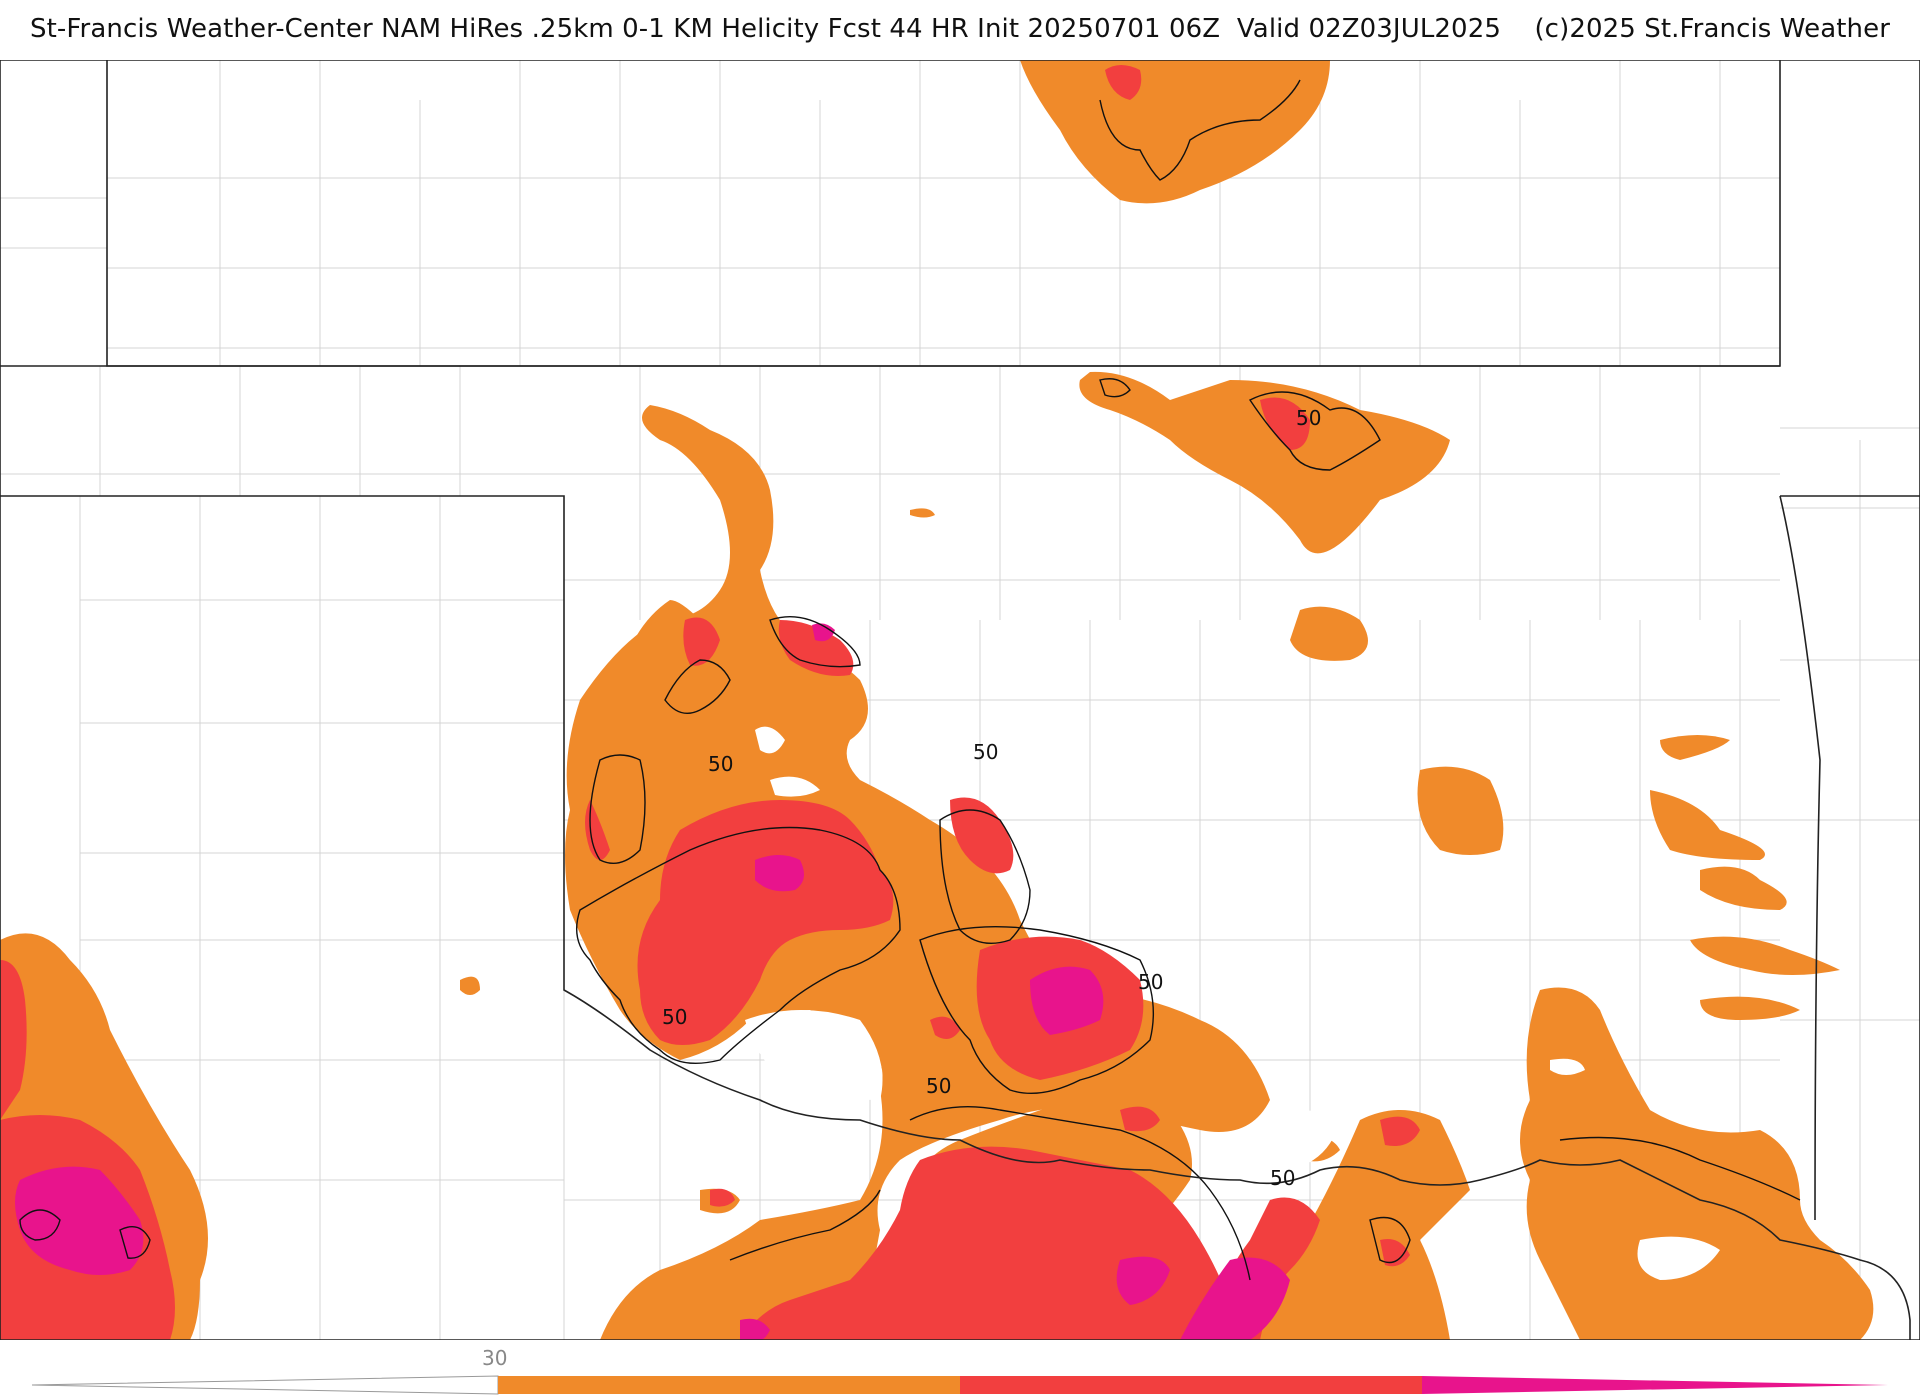 This screenshot has width=1920, height=1400. I want to click on colorbar, so click(959, 1385).